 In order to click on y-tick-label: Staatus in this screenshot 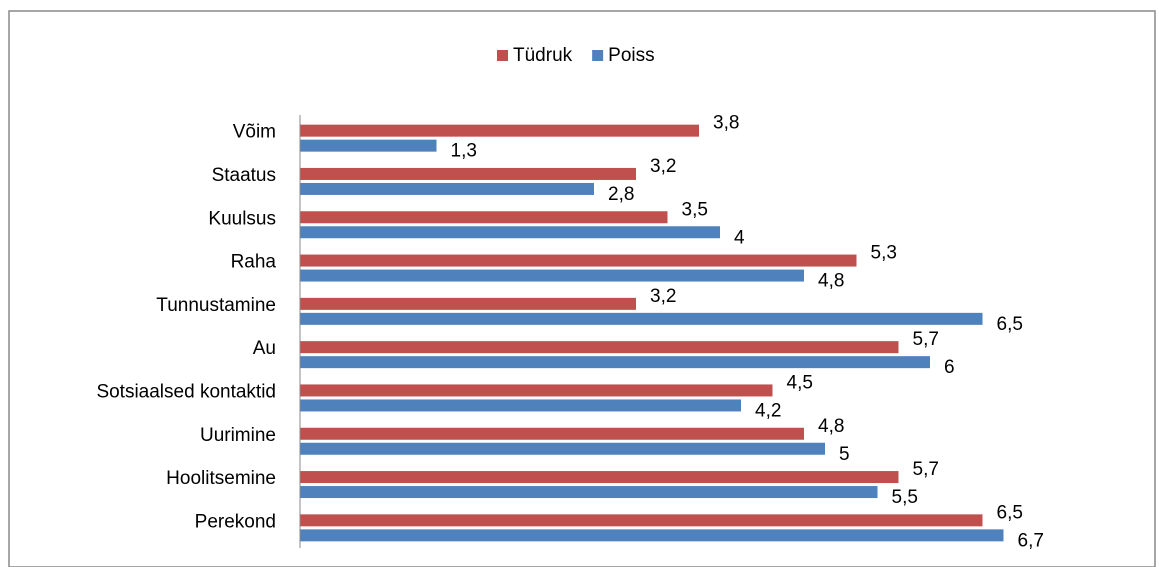, I will do `click(244, 175)`.